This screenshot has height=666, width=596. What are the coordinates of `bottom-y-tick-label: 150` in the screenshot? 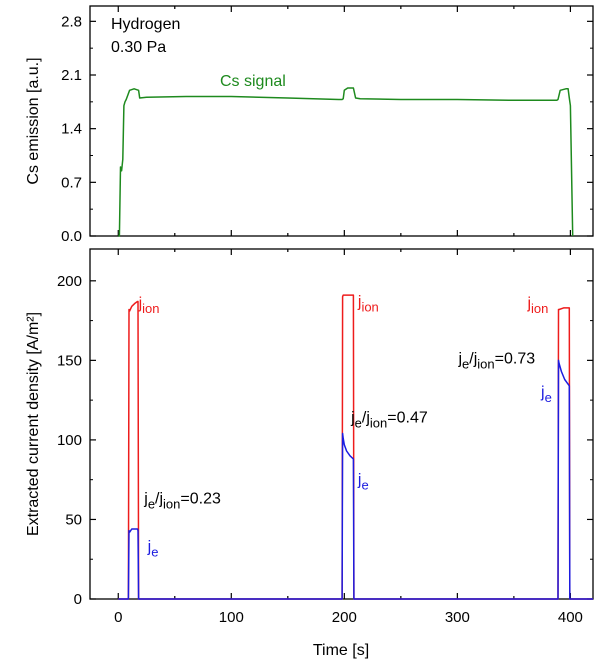 It's located at (69, 360).